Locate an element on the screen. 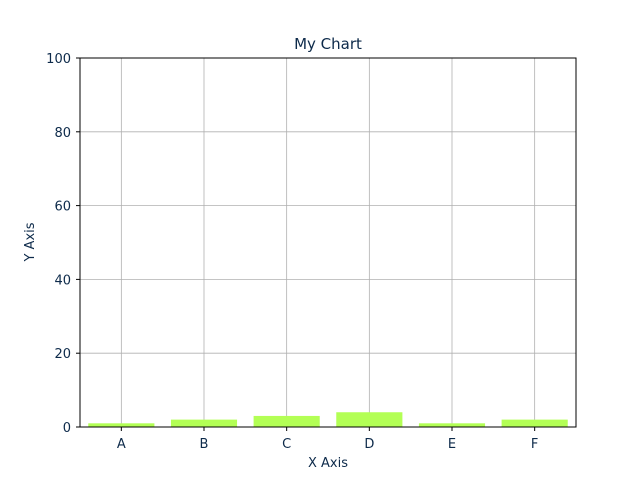  y-tick-label: 100 is located at coordinates (58, 59).